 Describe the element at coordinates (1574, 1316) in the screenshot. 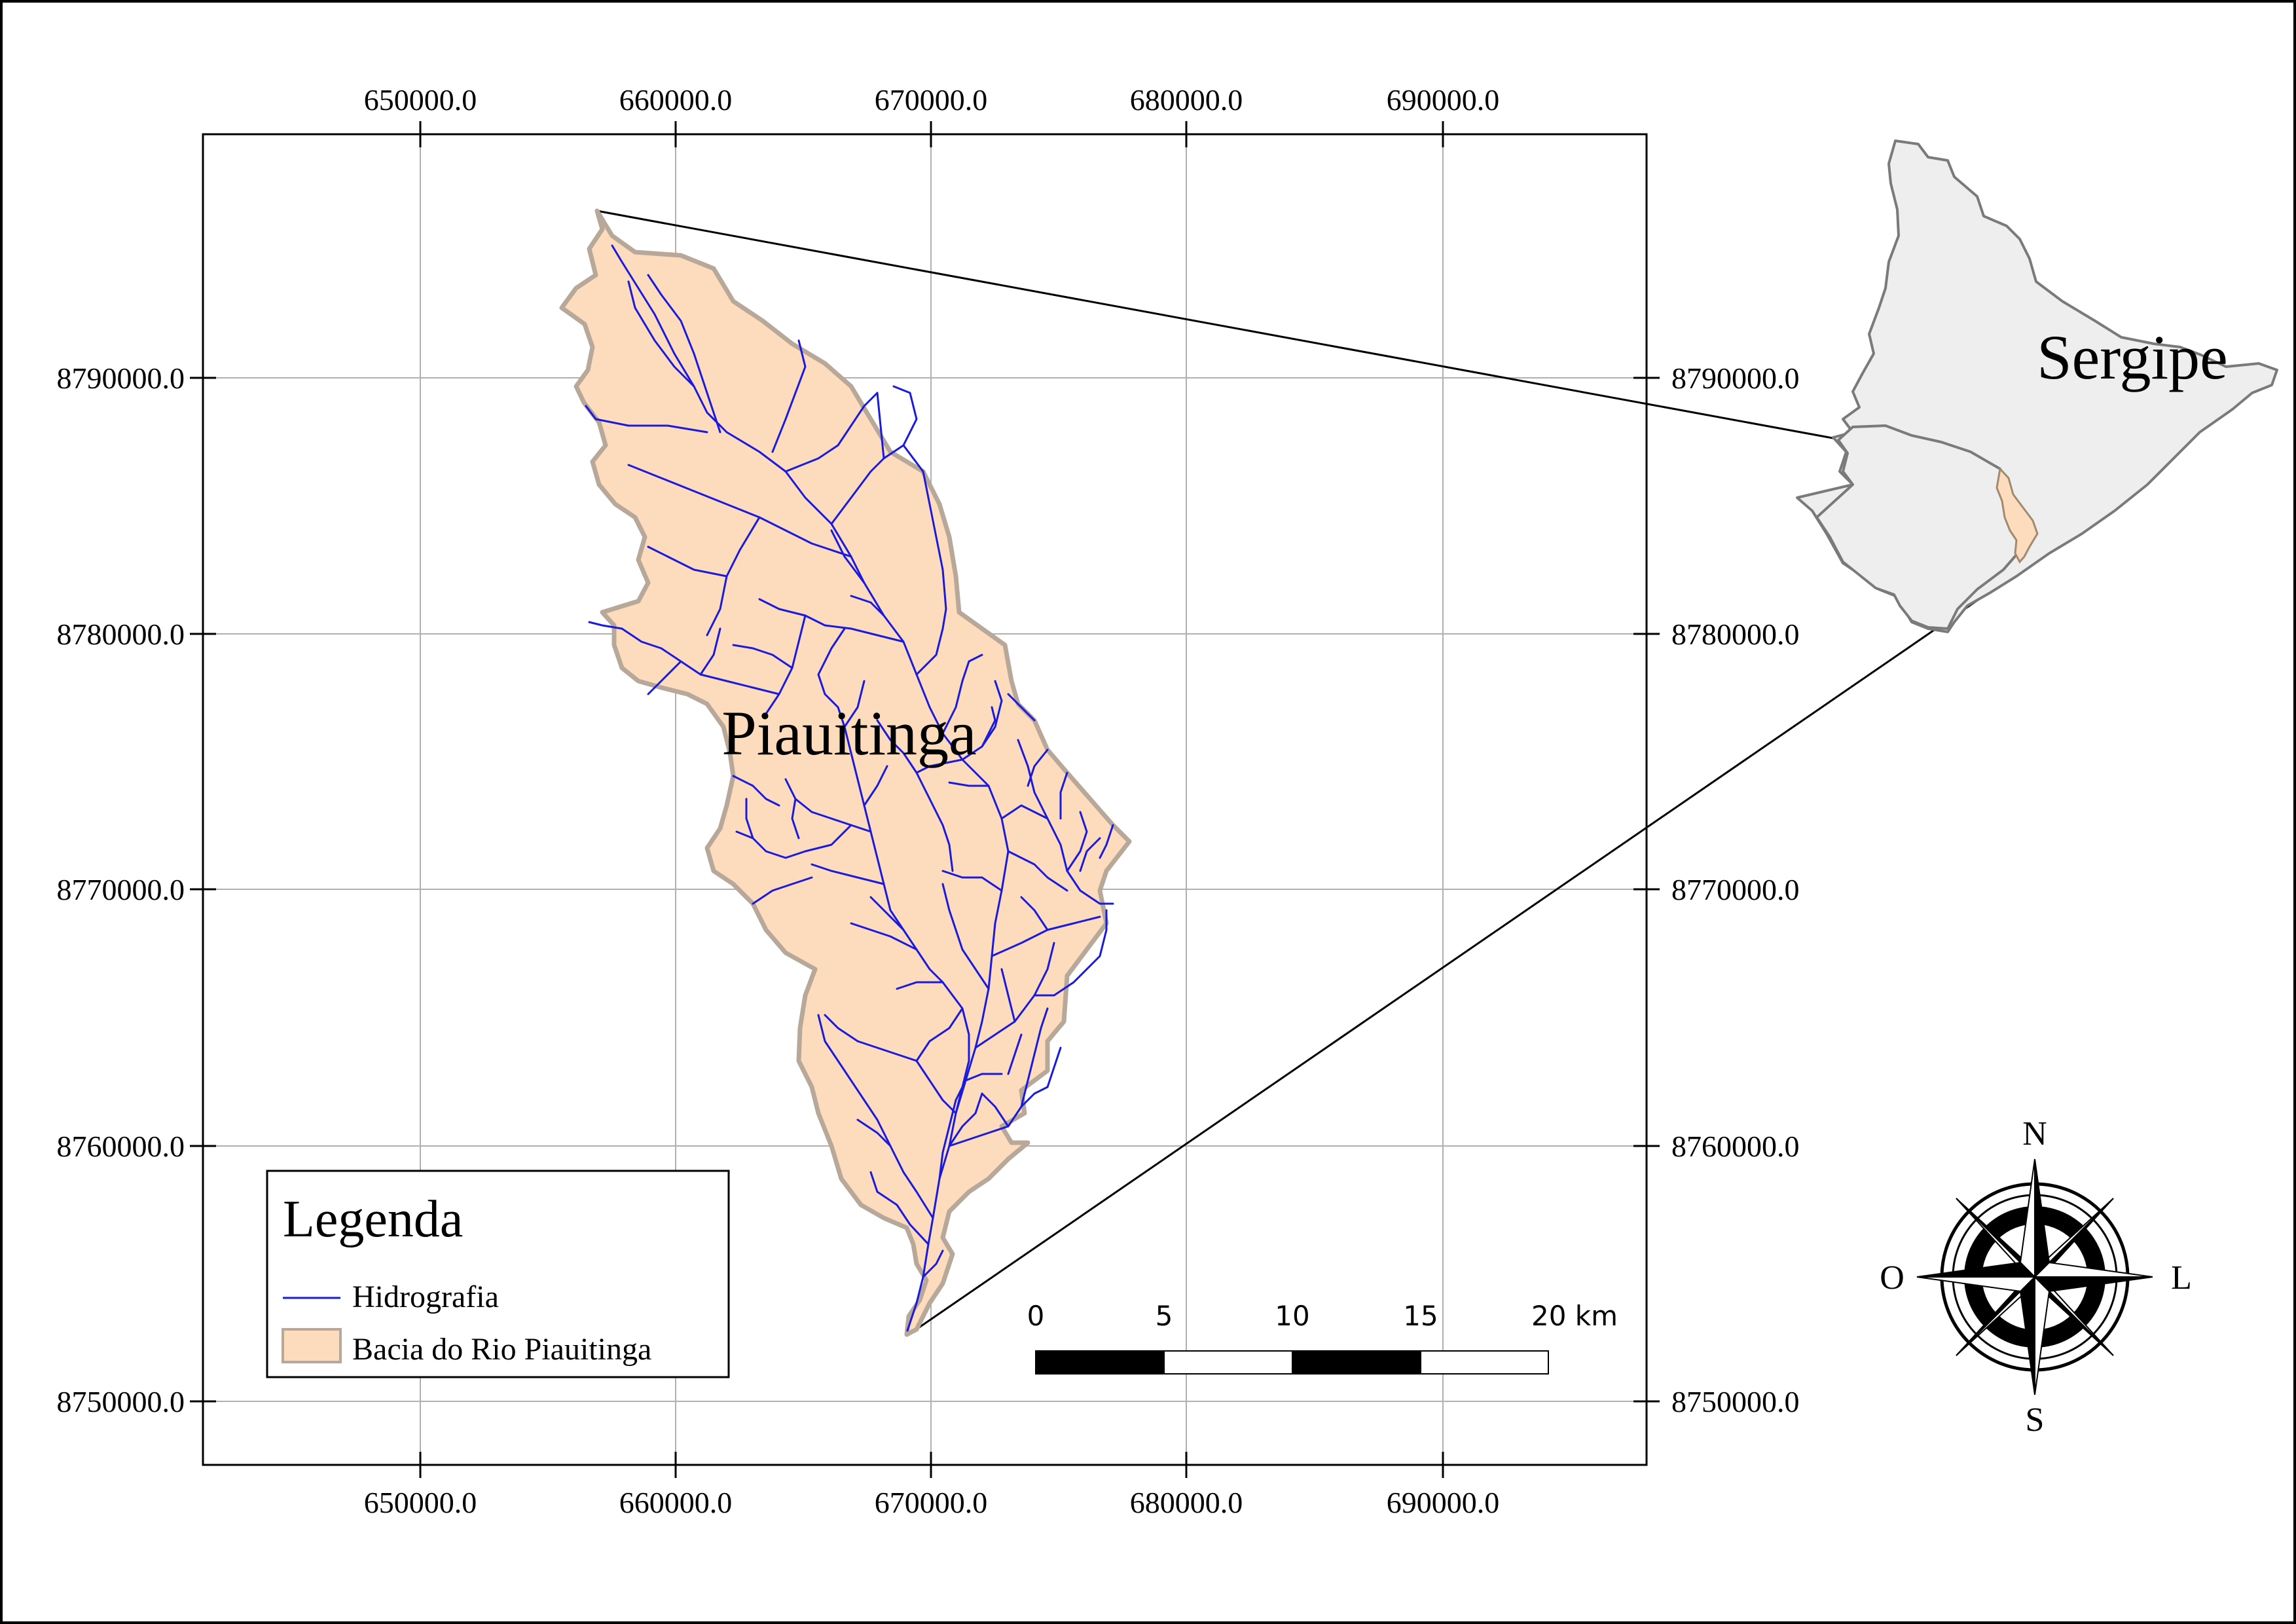

I see `scale-label: 20 km` at that location.